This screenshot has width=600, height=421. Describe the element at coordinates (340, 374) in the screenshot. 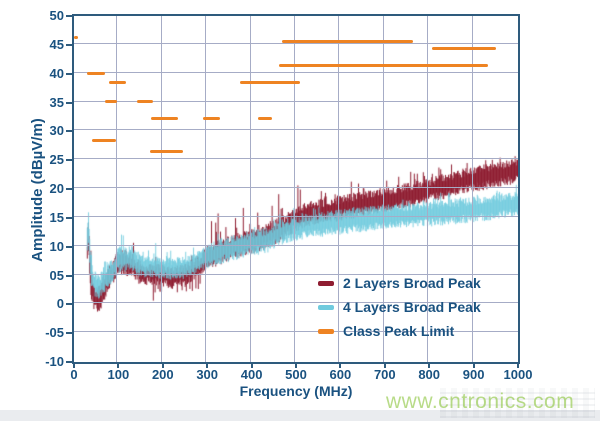

I see `x-tick-label: 600` at that location.